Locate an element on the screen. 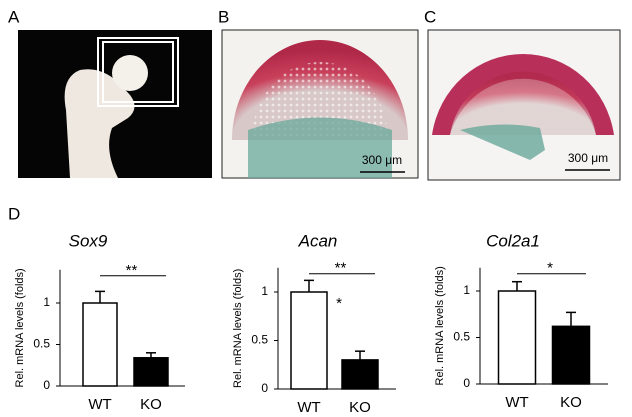 The width and height of the screenshot is (632, 417). histology-c: 300 μm is located at coordinates (524, 105).